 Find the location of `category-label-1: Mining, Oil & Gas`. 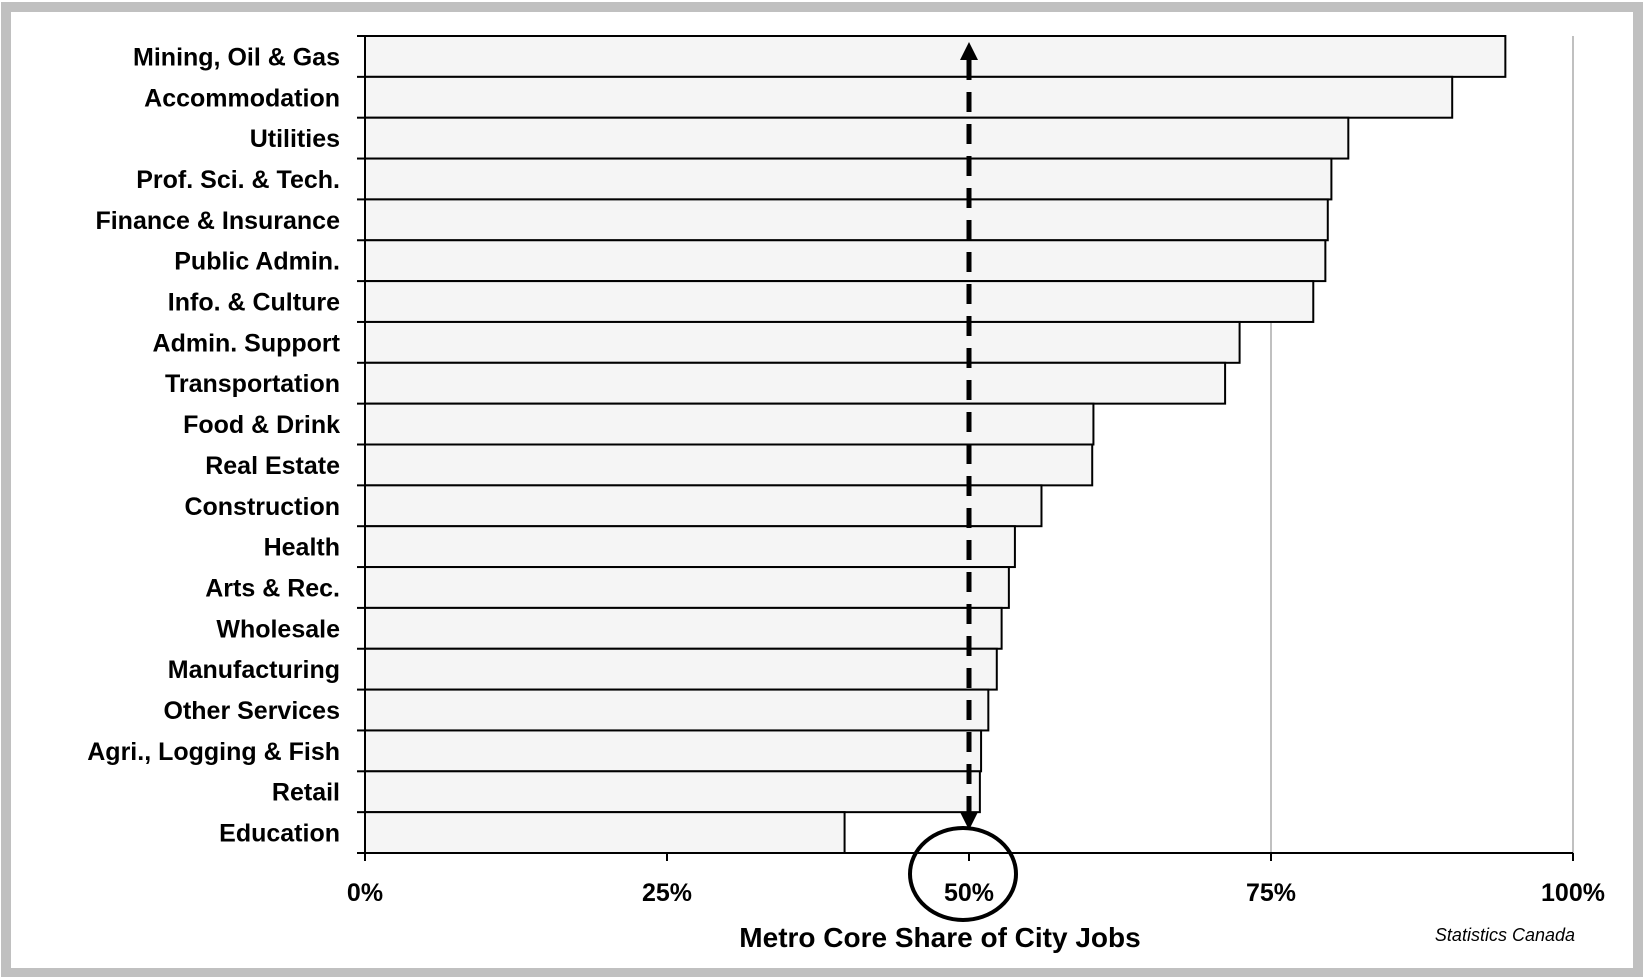

category-label-1: Mining, Oil & Gas is located at coordinates (236, 57).